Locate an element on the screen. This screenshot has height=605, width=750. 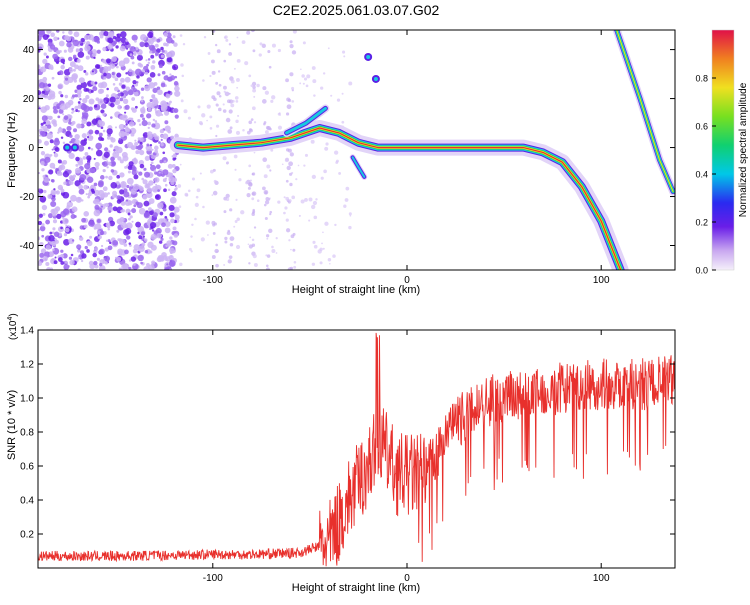
chart-title: C2E2.2025.061.03.07.G02 is located at coordinates (356, 10).